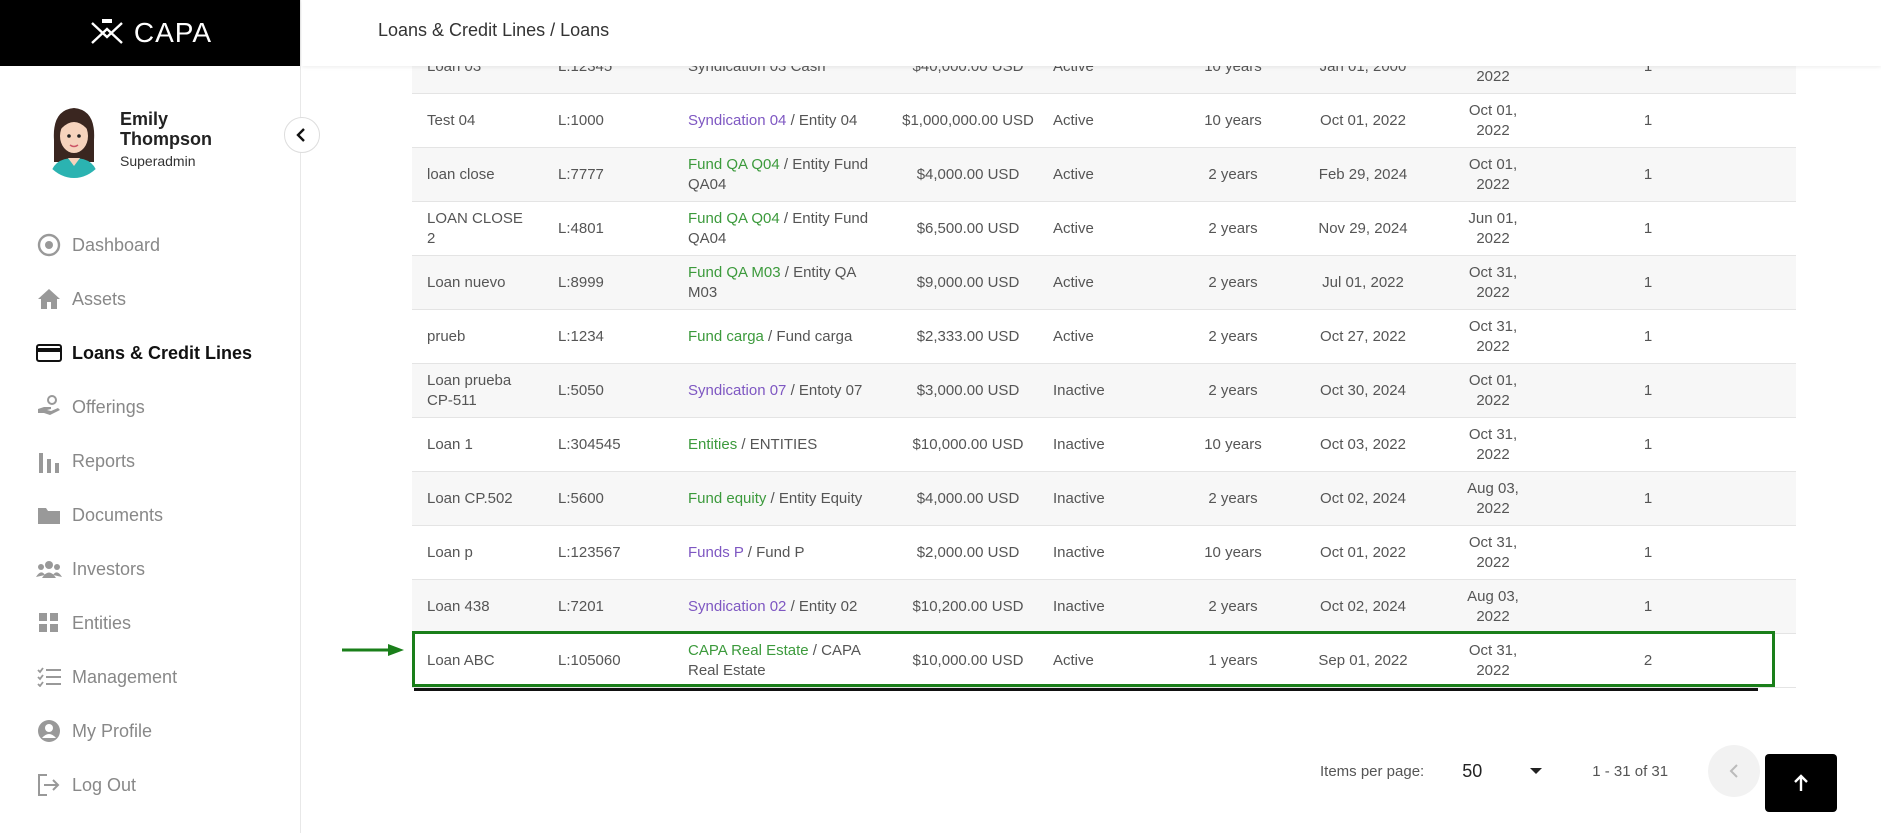 The width and height of the screenshot is (1881, 833). I want to click on sidebar-item-label: My Profile, so click(112, 730).